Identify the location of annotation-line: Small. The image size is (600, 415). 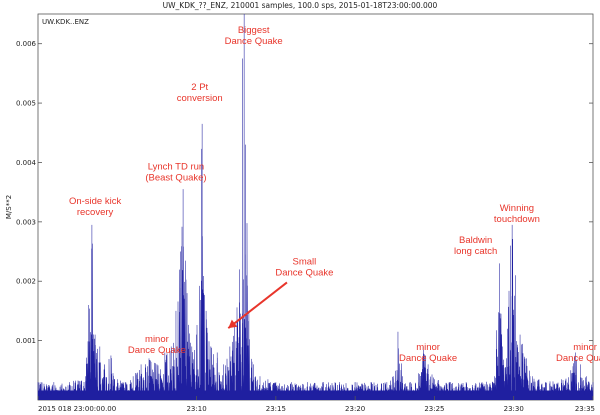
(305, 262).